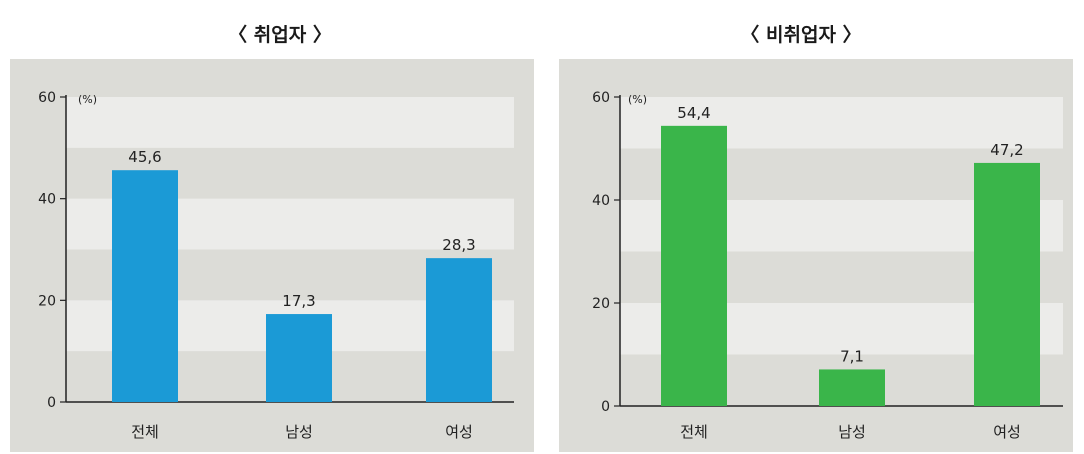 Image resolution: width=1084 pixels, height=454 pixels. I want to click on data-label: 28,3, so click(458, 245).